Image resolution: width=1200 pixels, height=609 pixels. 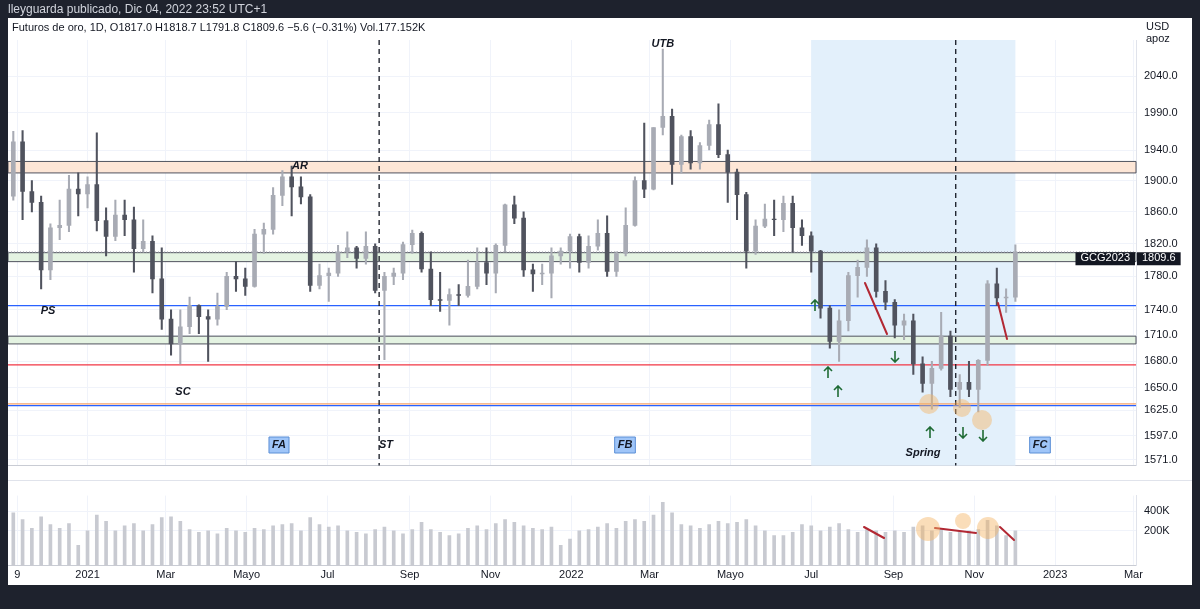 I want to click on annotation: Spring, so click(x=923, y=452).